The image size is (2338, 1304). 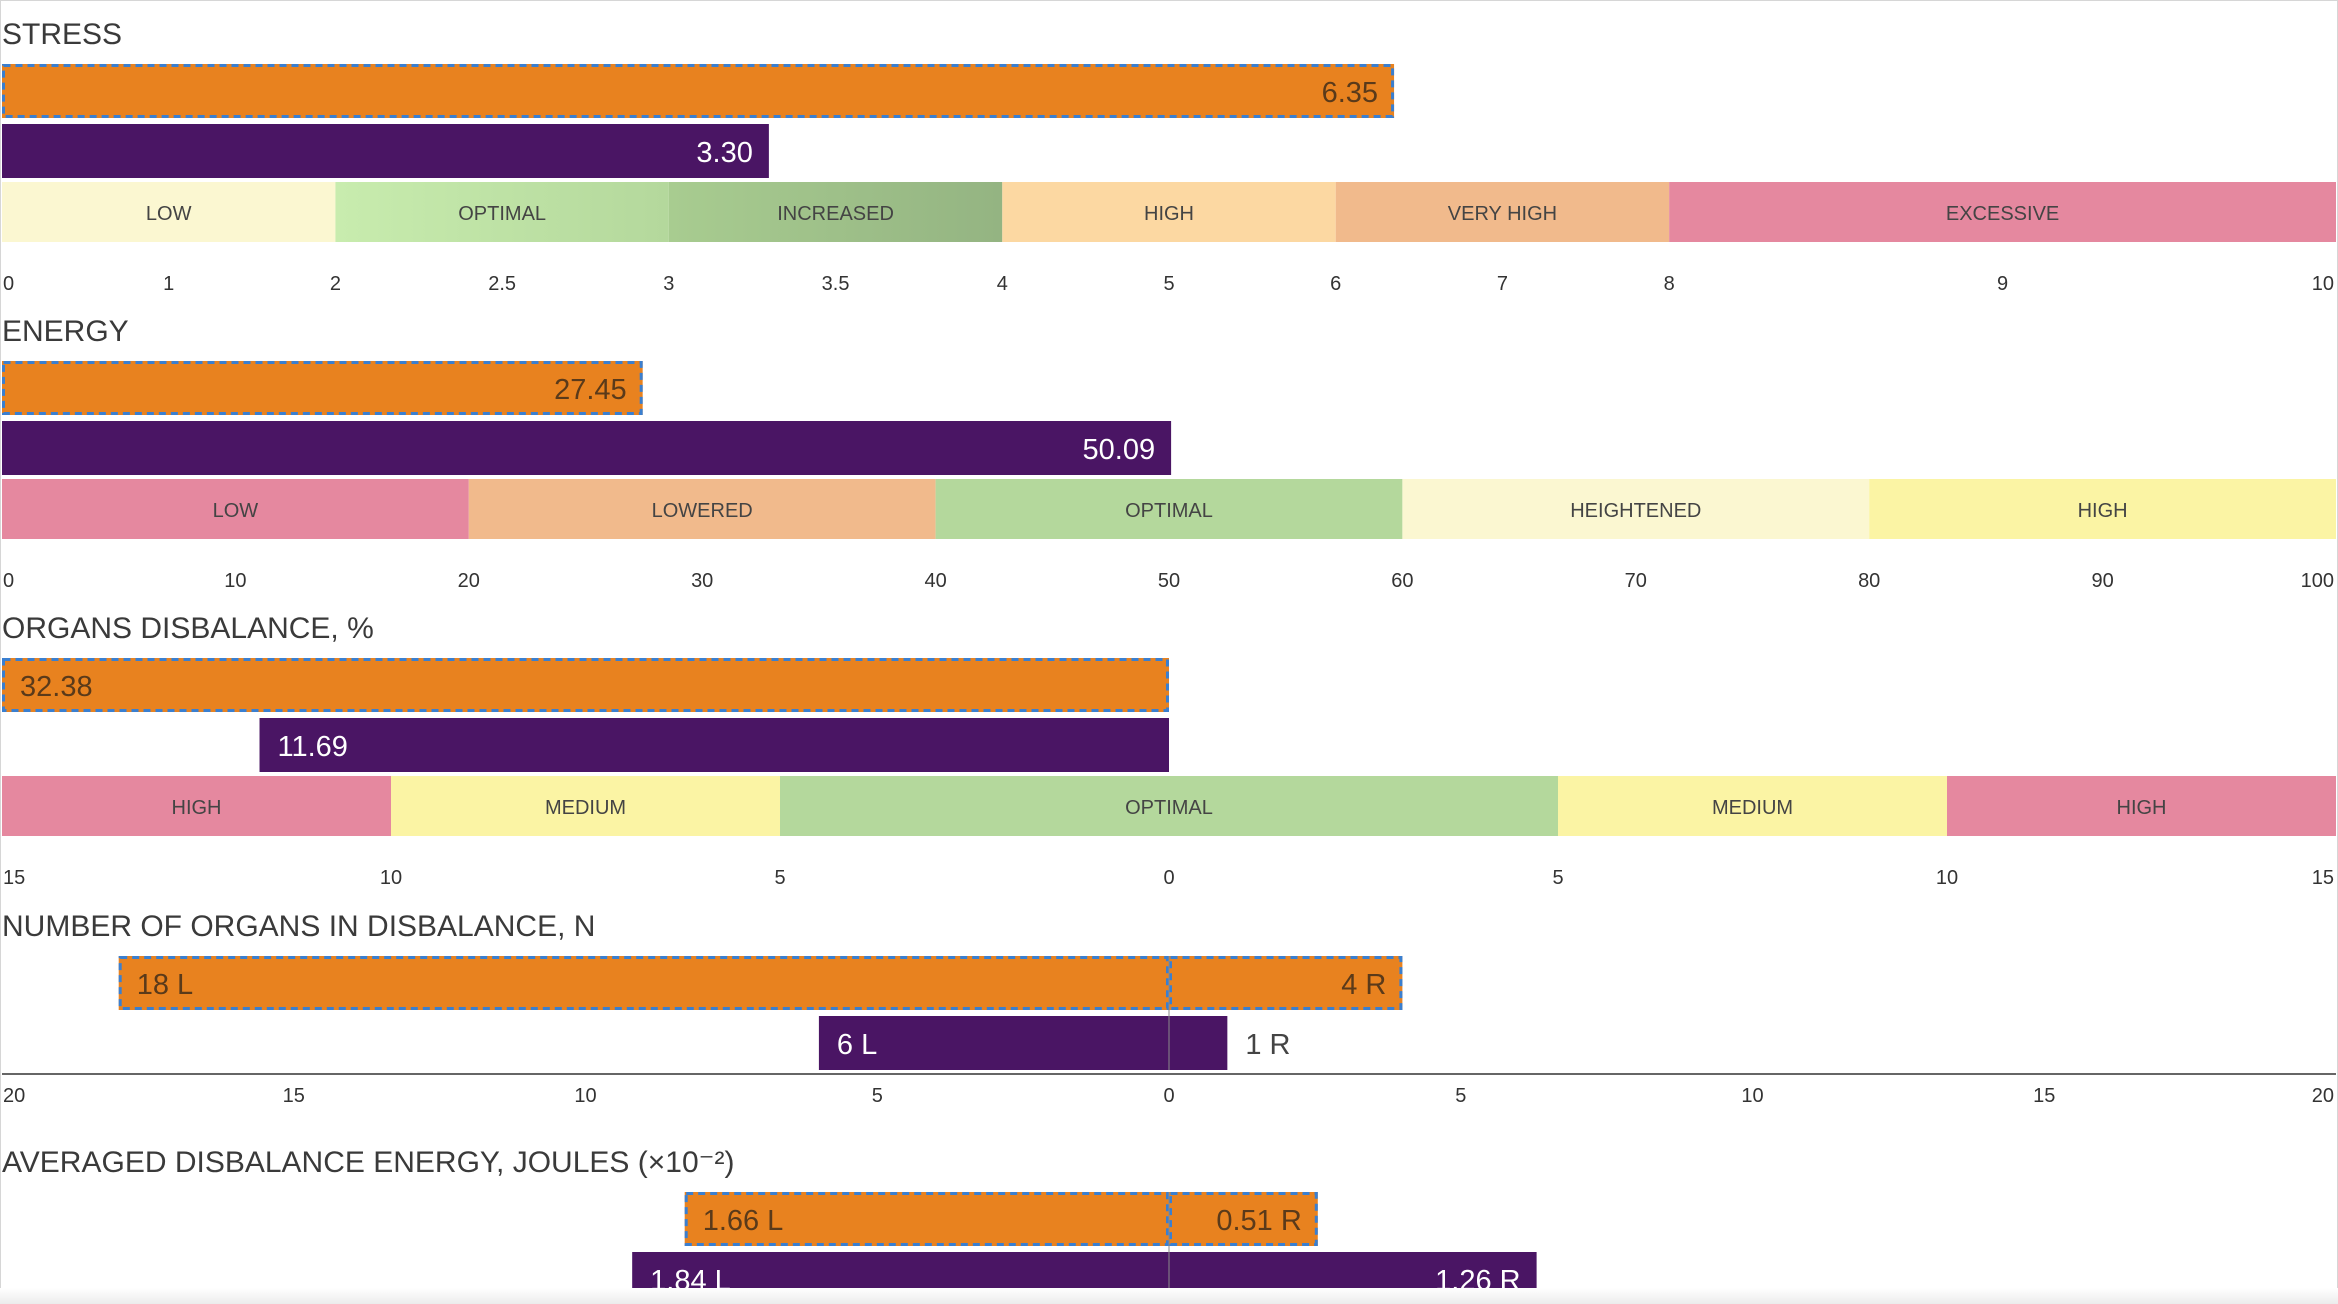 What do you see at coordinates (2317, 581) in the screenshot?
I see `energy-tick-10: 100` at bounding box center [2317, 581].